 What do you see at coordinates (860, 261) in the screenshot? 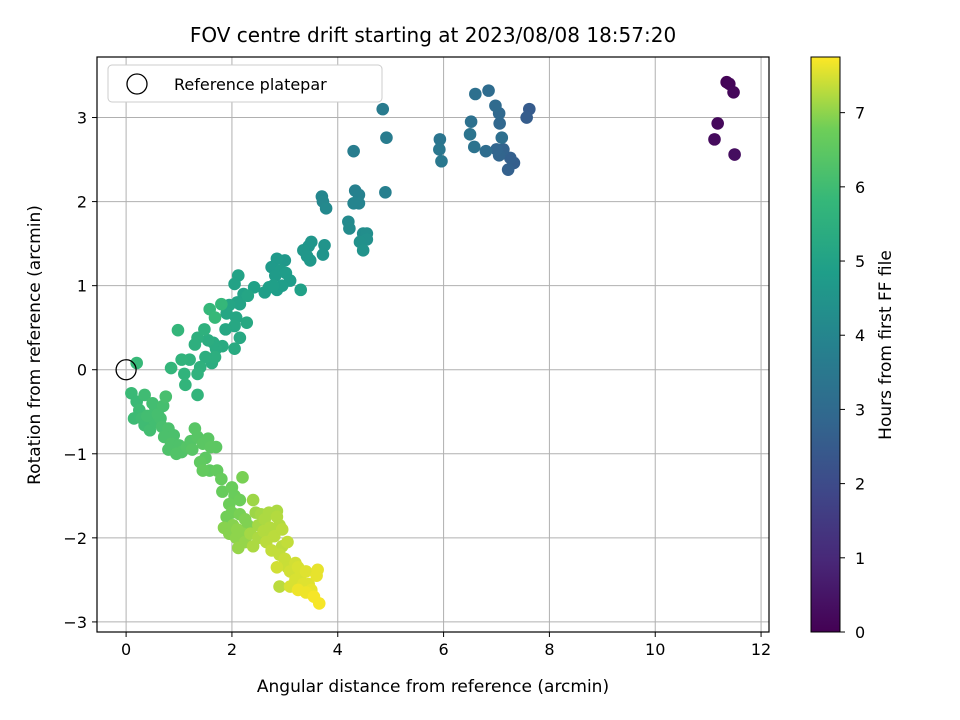
I see `colorbar-tick-label: 5` at bounding box center [860, 261].